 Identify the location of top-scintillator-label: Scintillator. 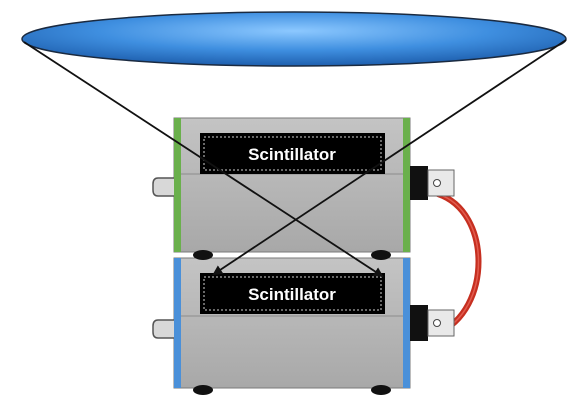
(292, 154).